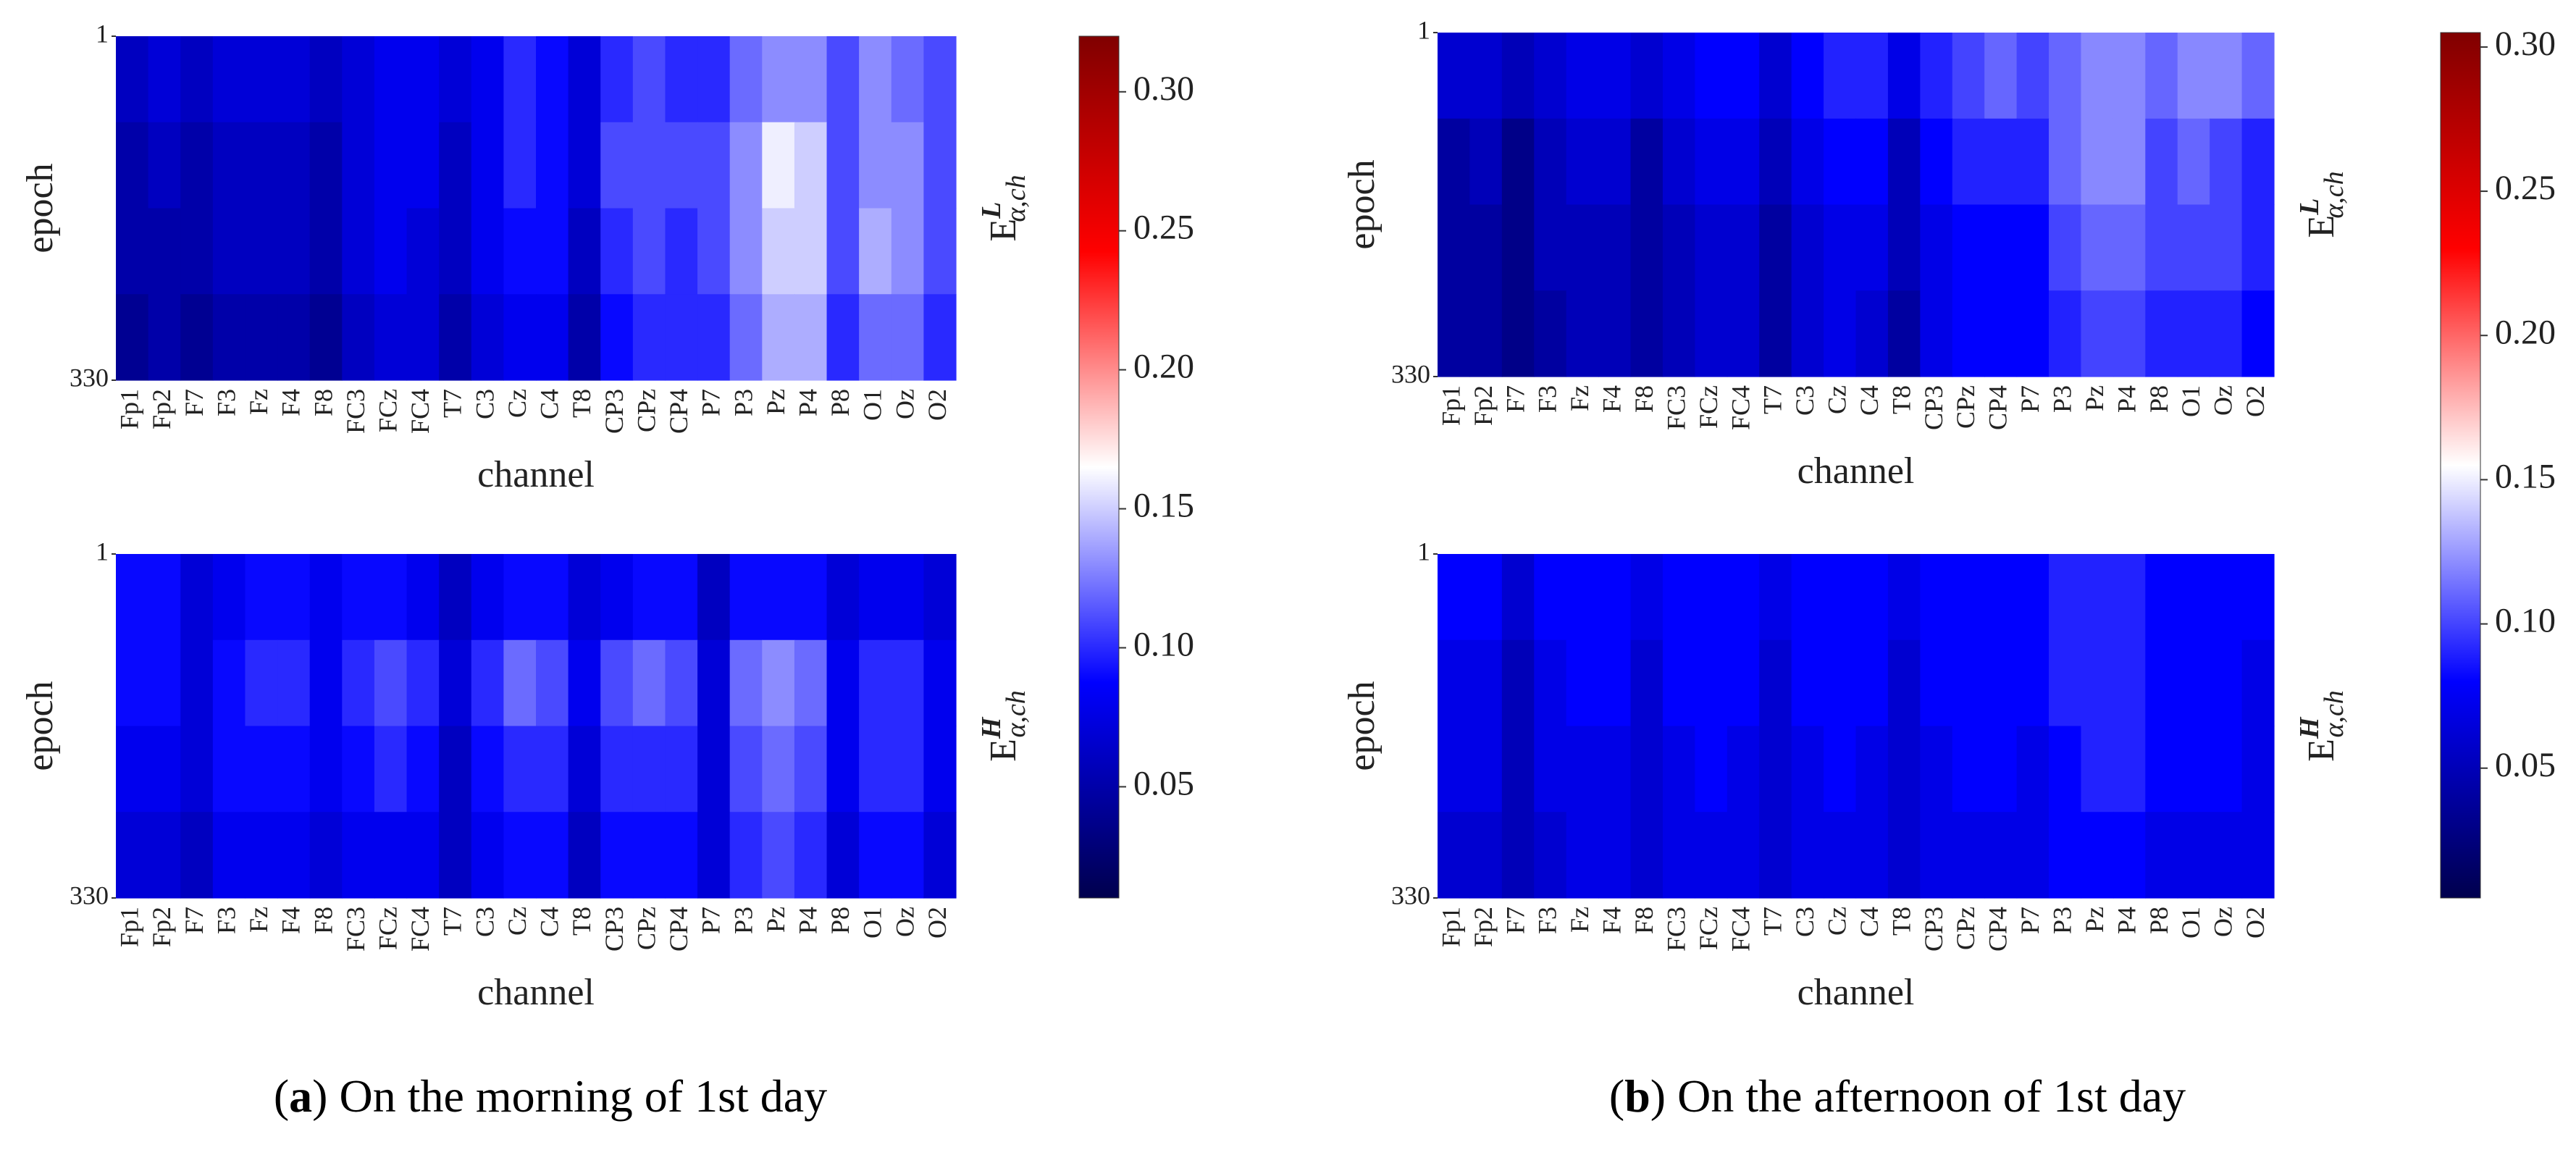 Image resolution: width=2576 pixels, height=1163 pixels. Describe the element at coordinates (2029, 920) in the screenshot. I see `x-tick-label: P7` at that location.